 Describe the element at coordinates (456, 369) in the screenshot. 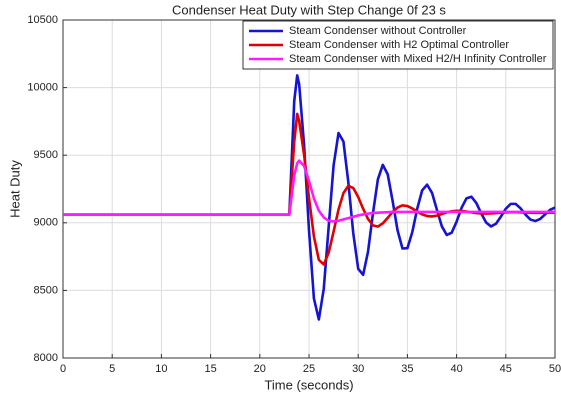

I see `x-tick-label: 40` at that location.